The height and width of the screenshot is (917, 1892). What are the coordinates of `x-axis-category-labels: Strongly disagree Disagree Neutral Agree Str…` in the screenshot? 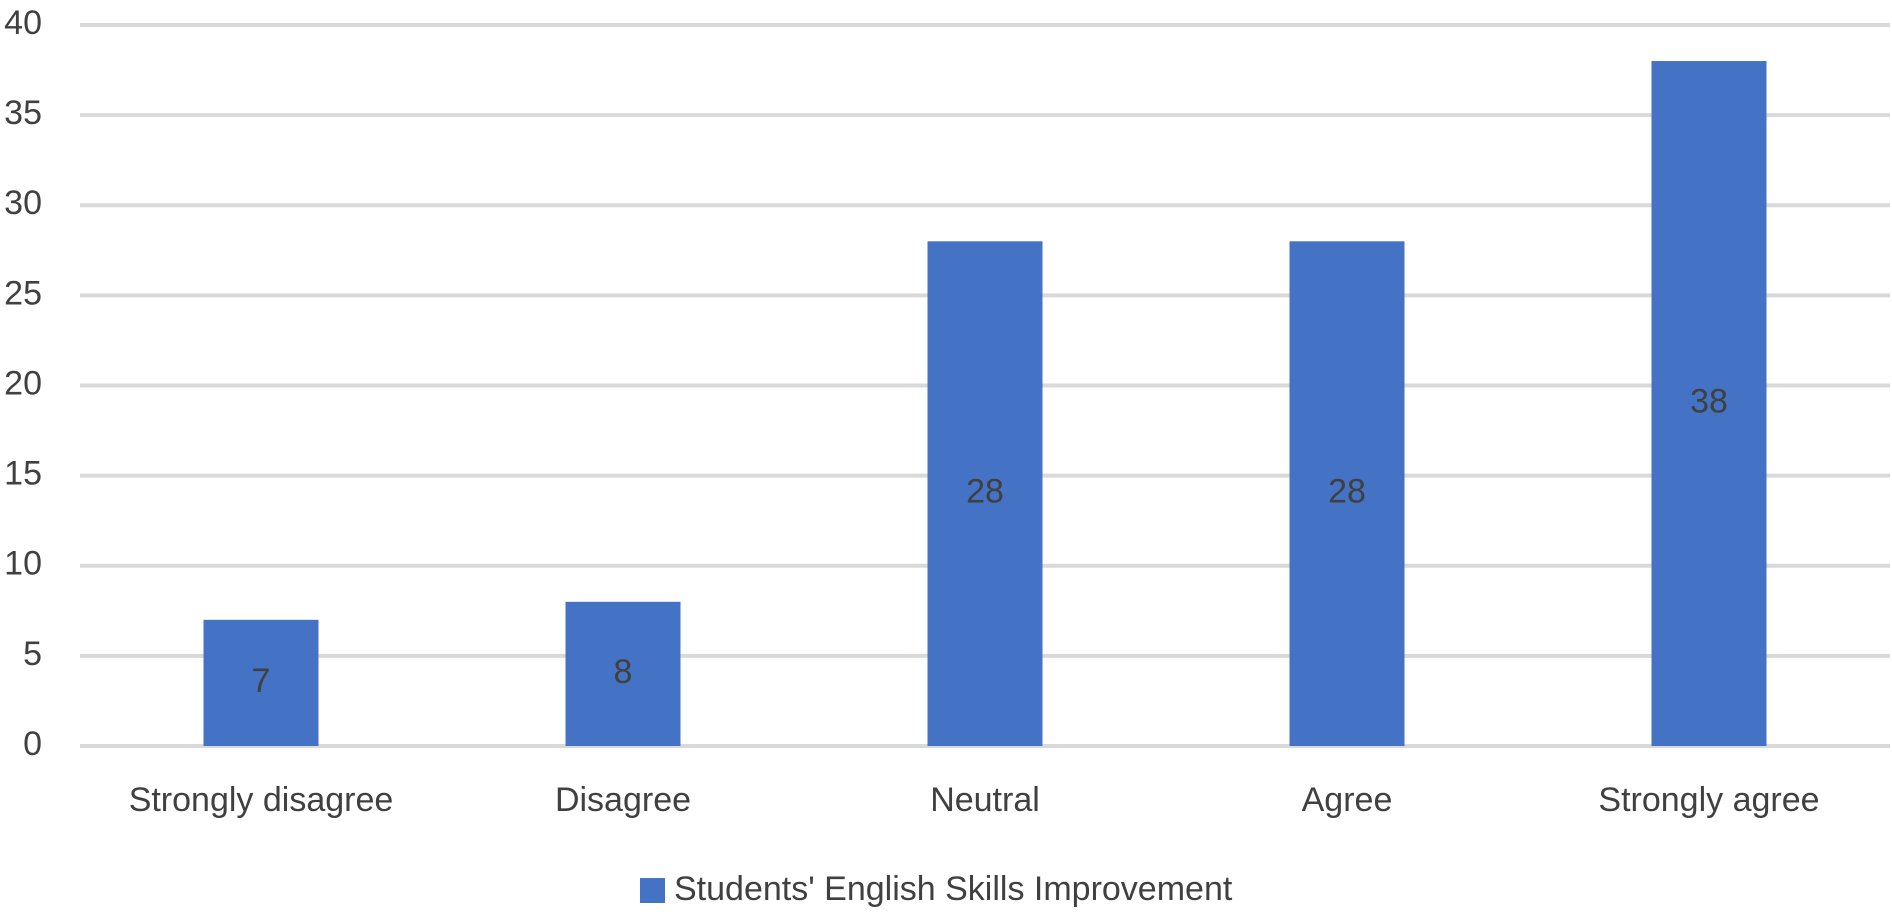 It's located at (974, 800).